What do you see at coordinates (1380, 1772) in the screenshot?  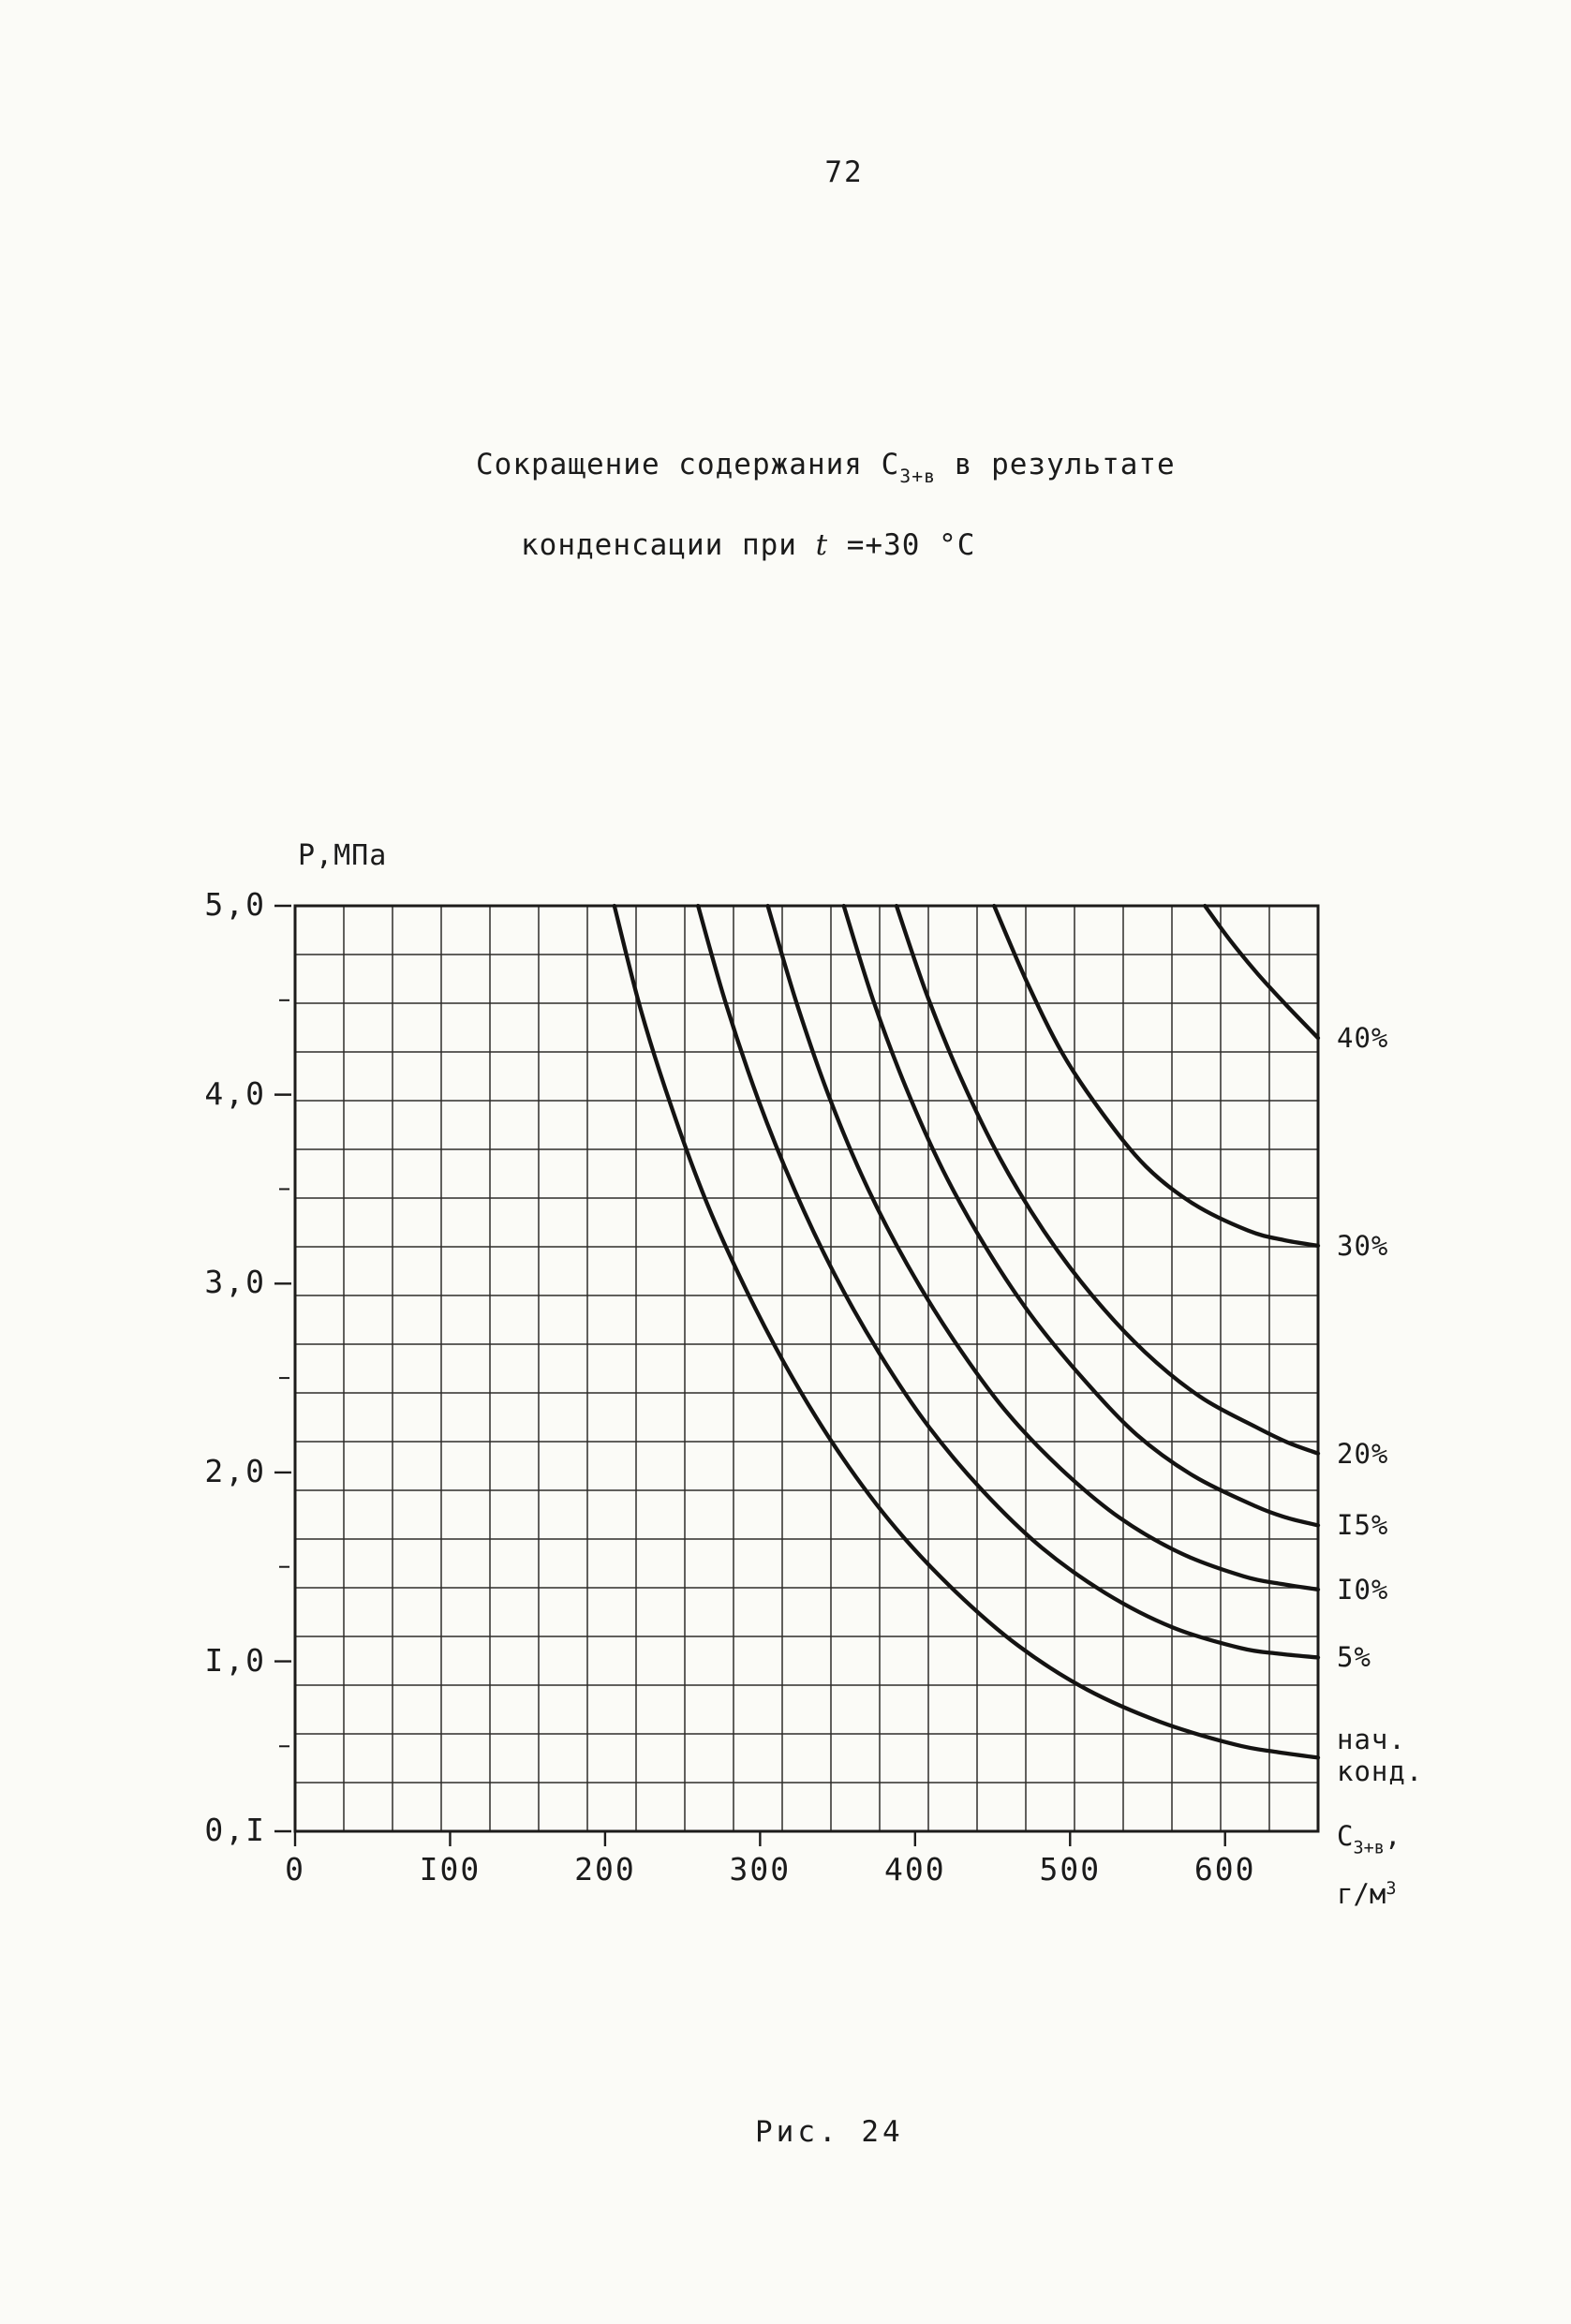 I see `curve-label-line: конд.` at bounding box center [1380, 1772].